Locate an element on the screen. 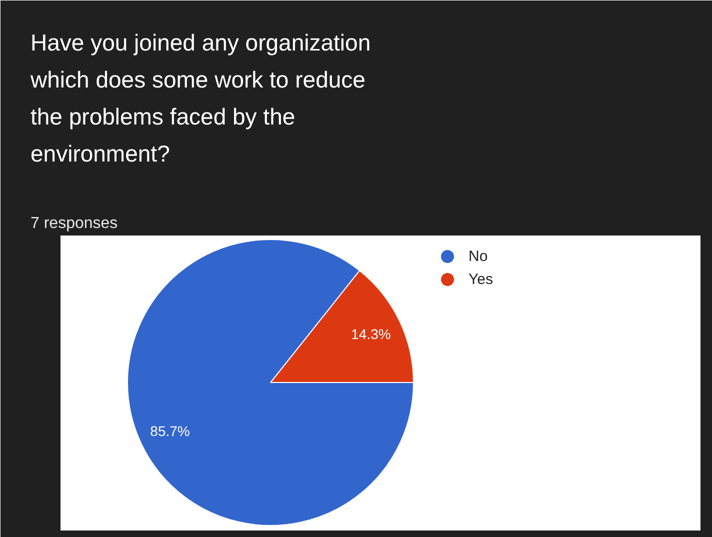 The height and width of the screenshot is (537, 712). data-label: 14.3% is located at coordinates (371, 334).